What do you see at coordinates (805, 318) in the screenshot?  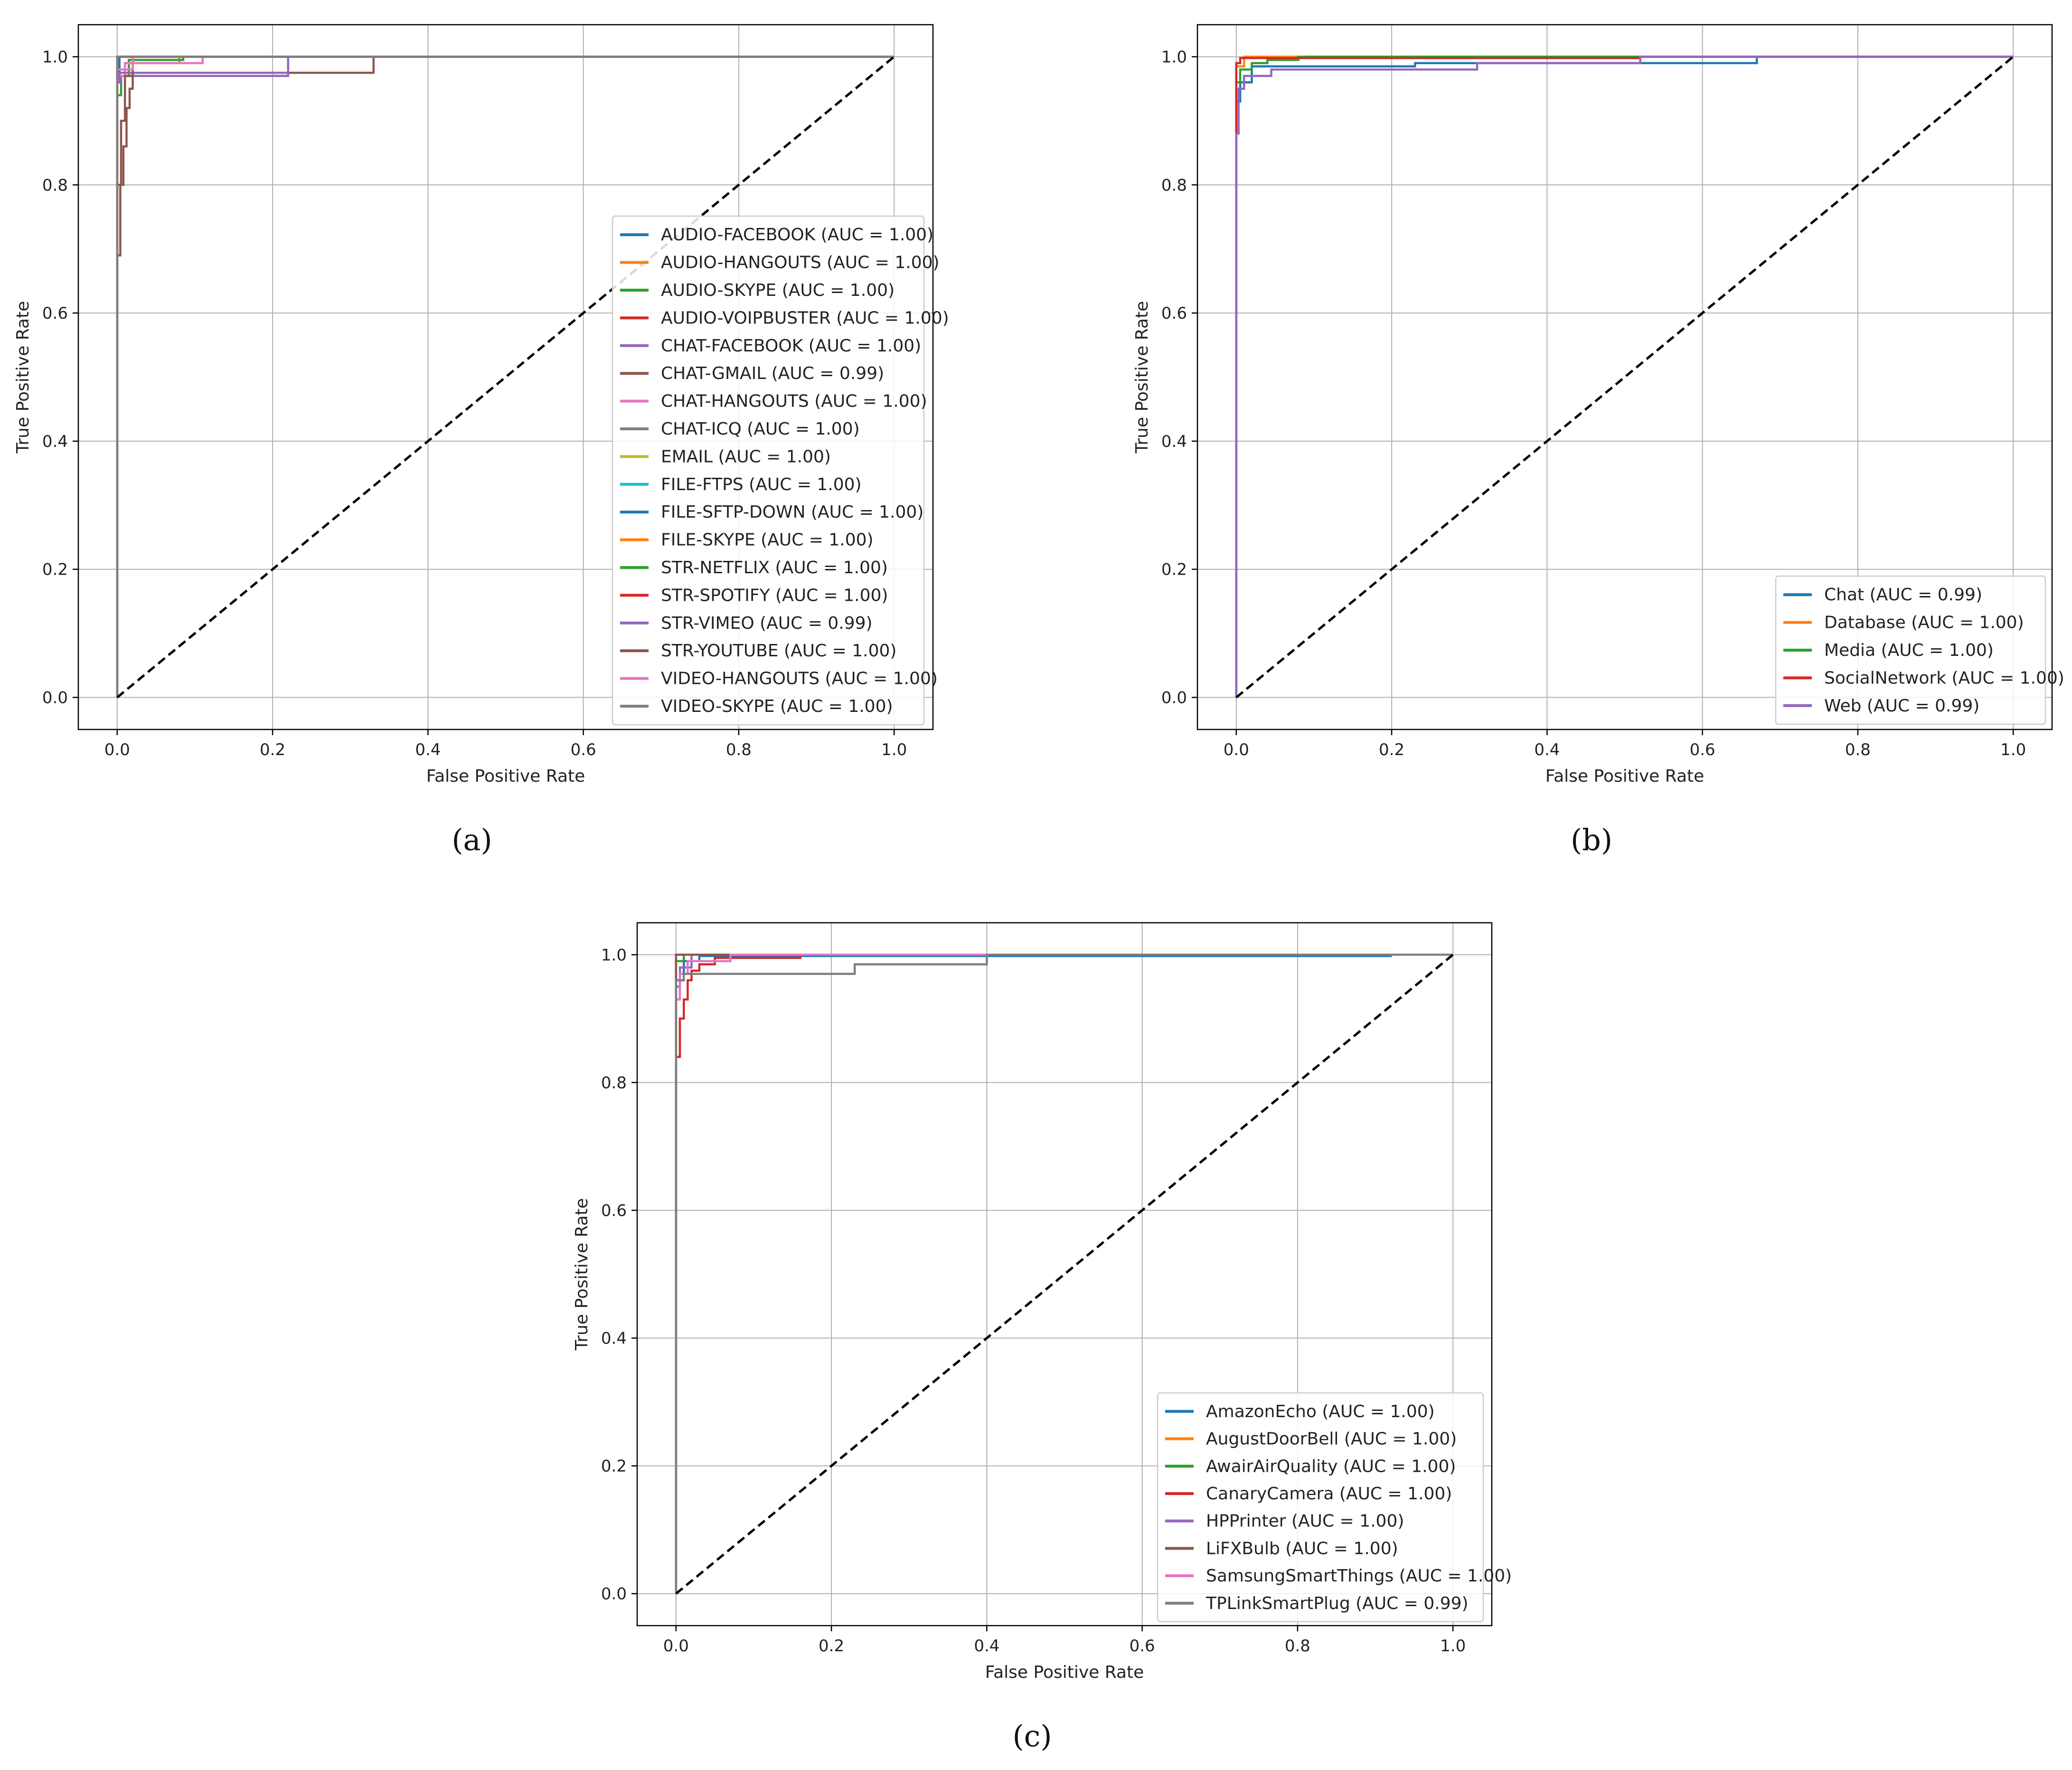 I see `legend-entry-label: AUDIO-VOIPBUSTER (AUC = 1.00)` at bounding box center [805, 318].